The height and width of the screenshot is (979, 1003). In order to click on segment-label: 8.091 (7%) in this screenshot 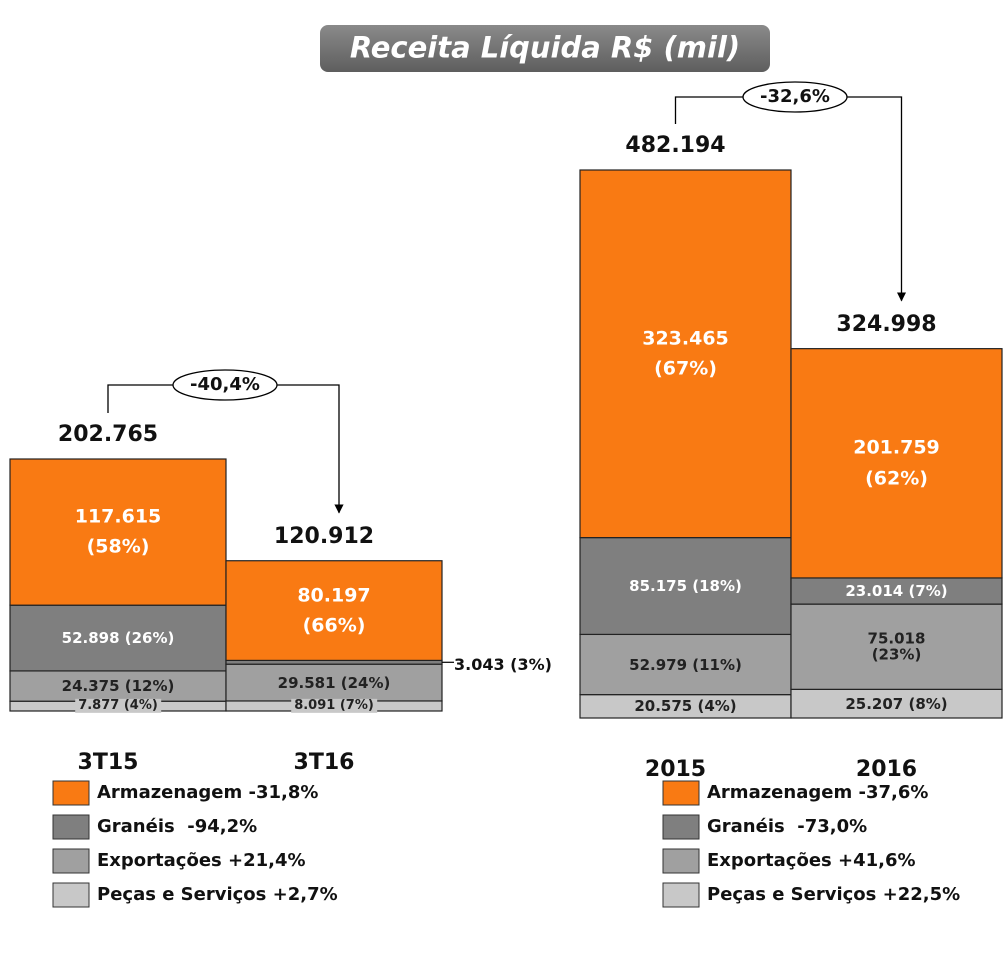, I will do `click(334, 706)`.